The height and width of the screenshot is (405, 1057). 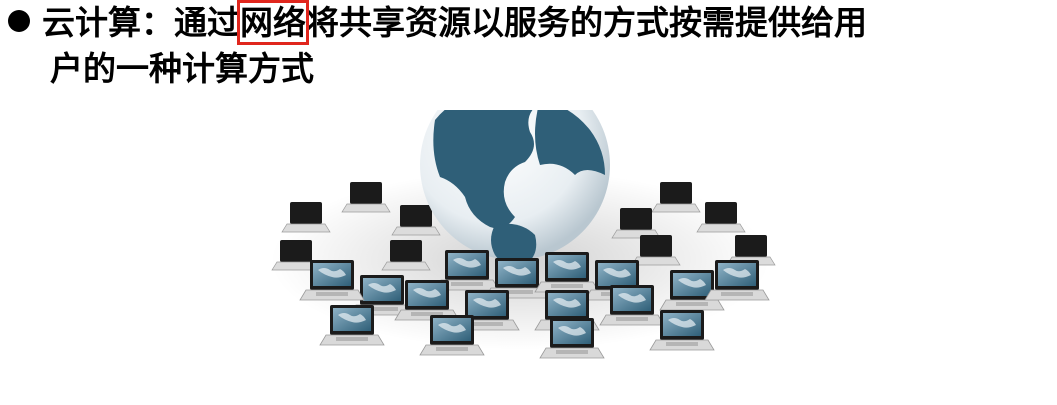 I want to click on definition-line-2: 户的一种计算方式, so click(x=182, y=68).